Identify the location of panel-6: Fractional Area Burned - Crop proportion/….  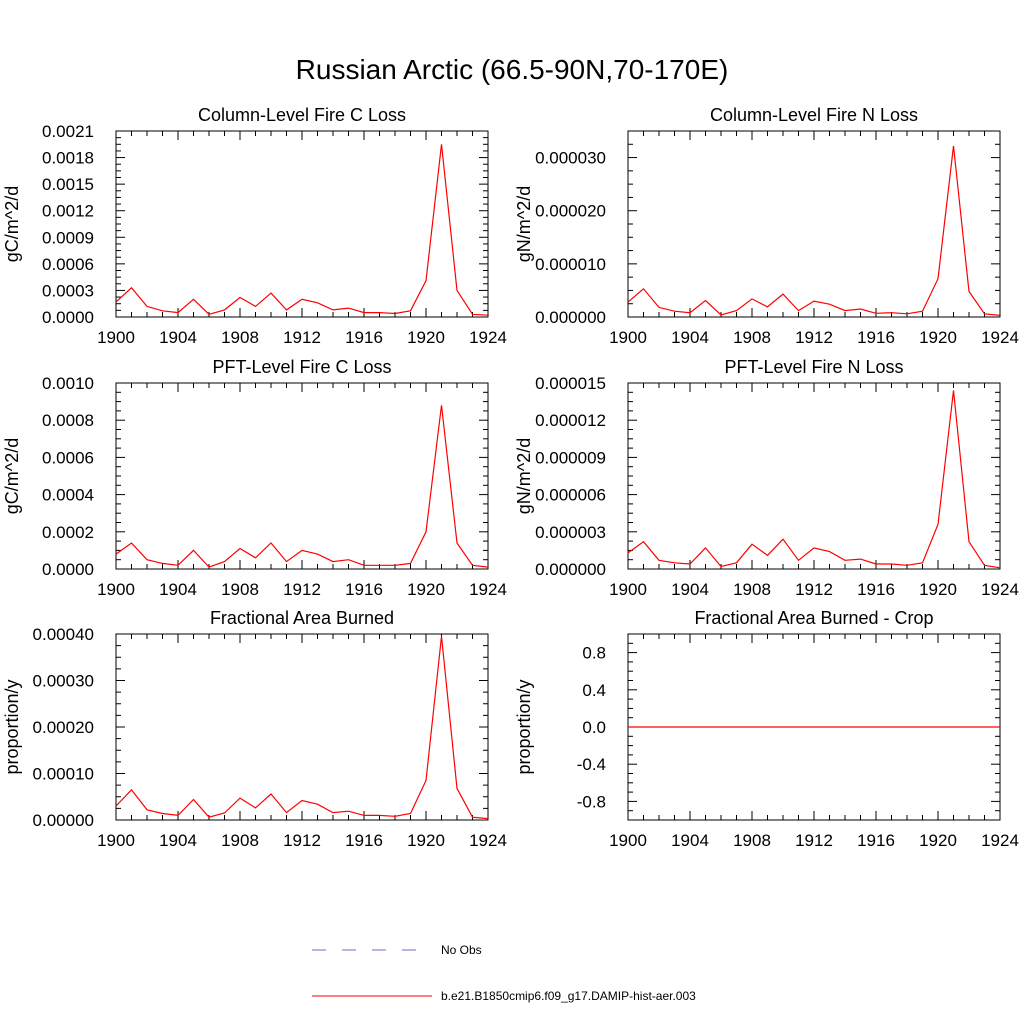
(766, 729).